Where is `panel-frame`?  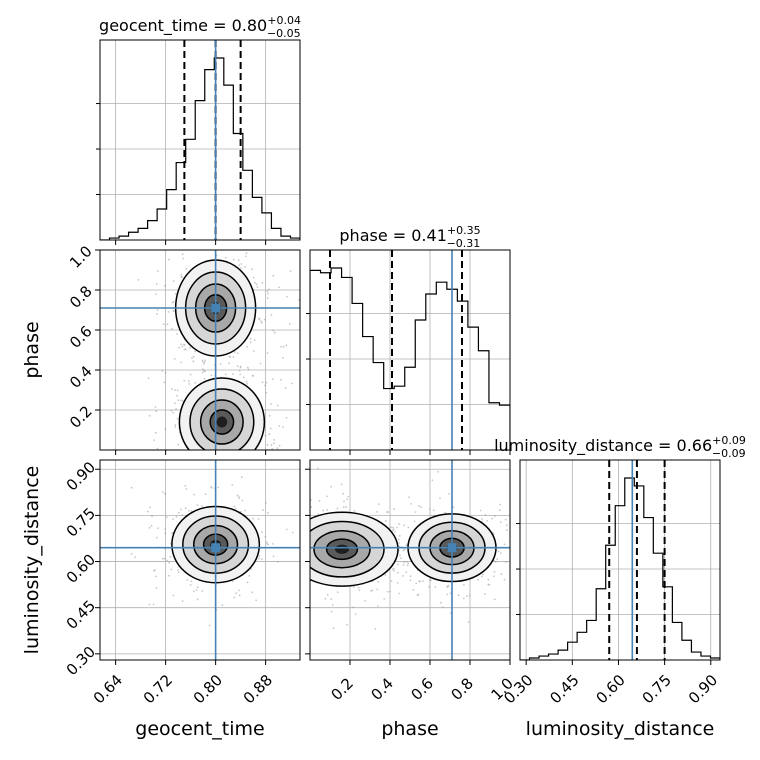
panel-frame is located at coordinates (620, 560).